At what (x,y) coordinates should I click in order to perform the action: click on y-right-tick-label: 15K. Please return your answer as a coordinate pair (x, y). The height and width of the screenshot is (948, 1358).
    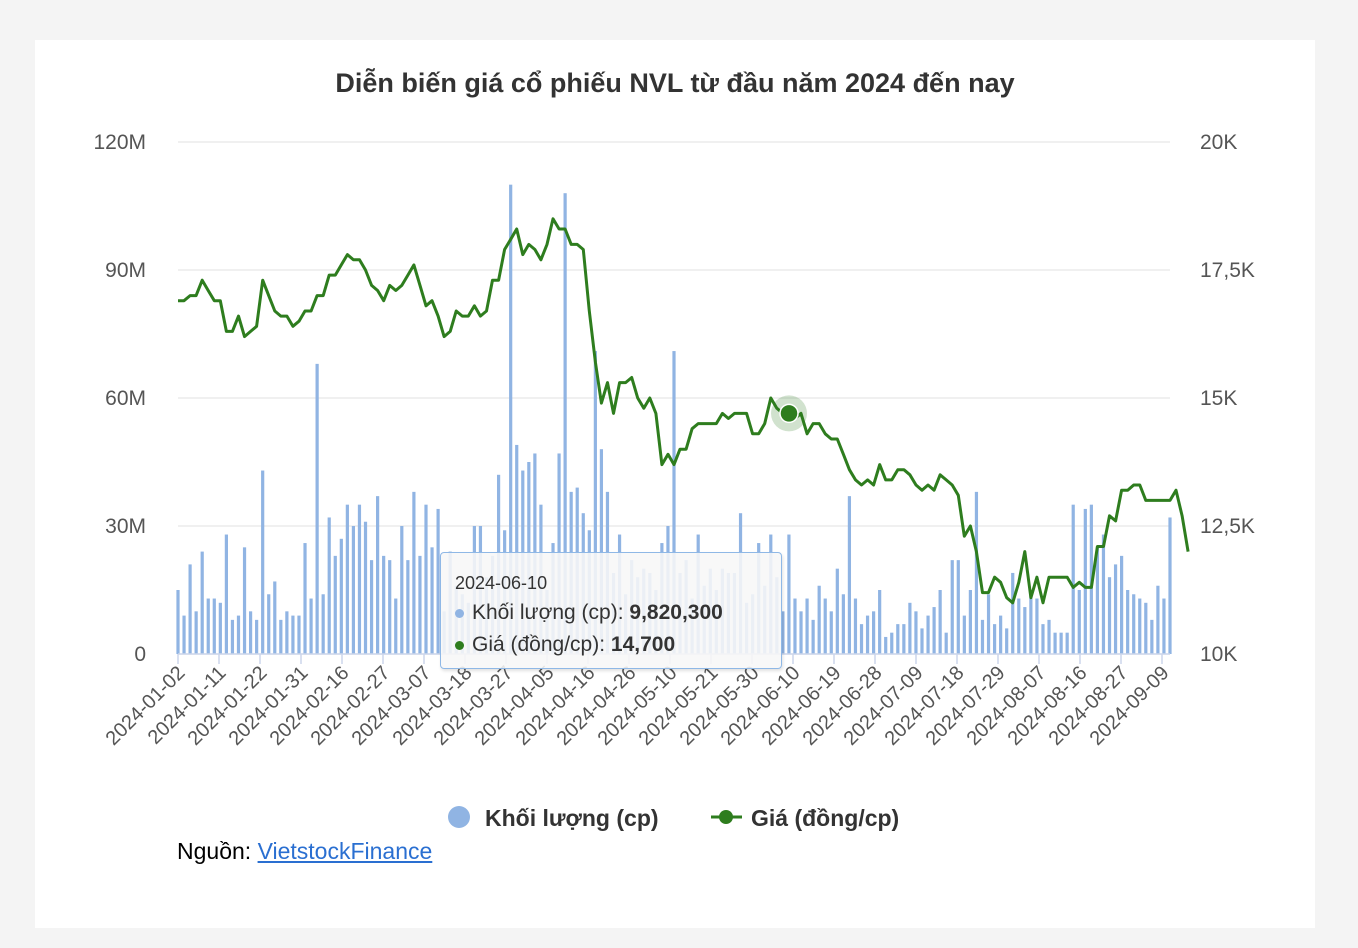
    Looking at the image, I should click on (1218, 398).